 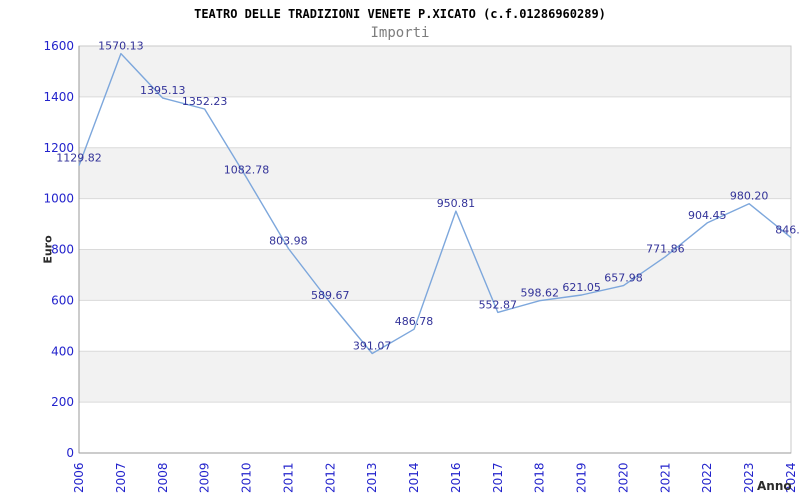 What do you see at coordinates (62, 351) in the screenshot?
I see `y-tick-label: 400` at bounding box center [62, 351].